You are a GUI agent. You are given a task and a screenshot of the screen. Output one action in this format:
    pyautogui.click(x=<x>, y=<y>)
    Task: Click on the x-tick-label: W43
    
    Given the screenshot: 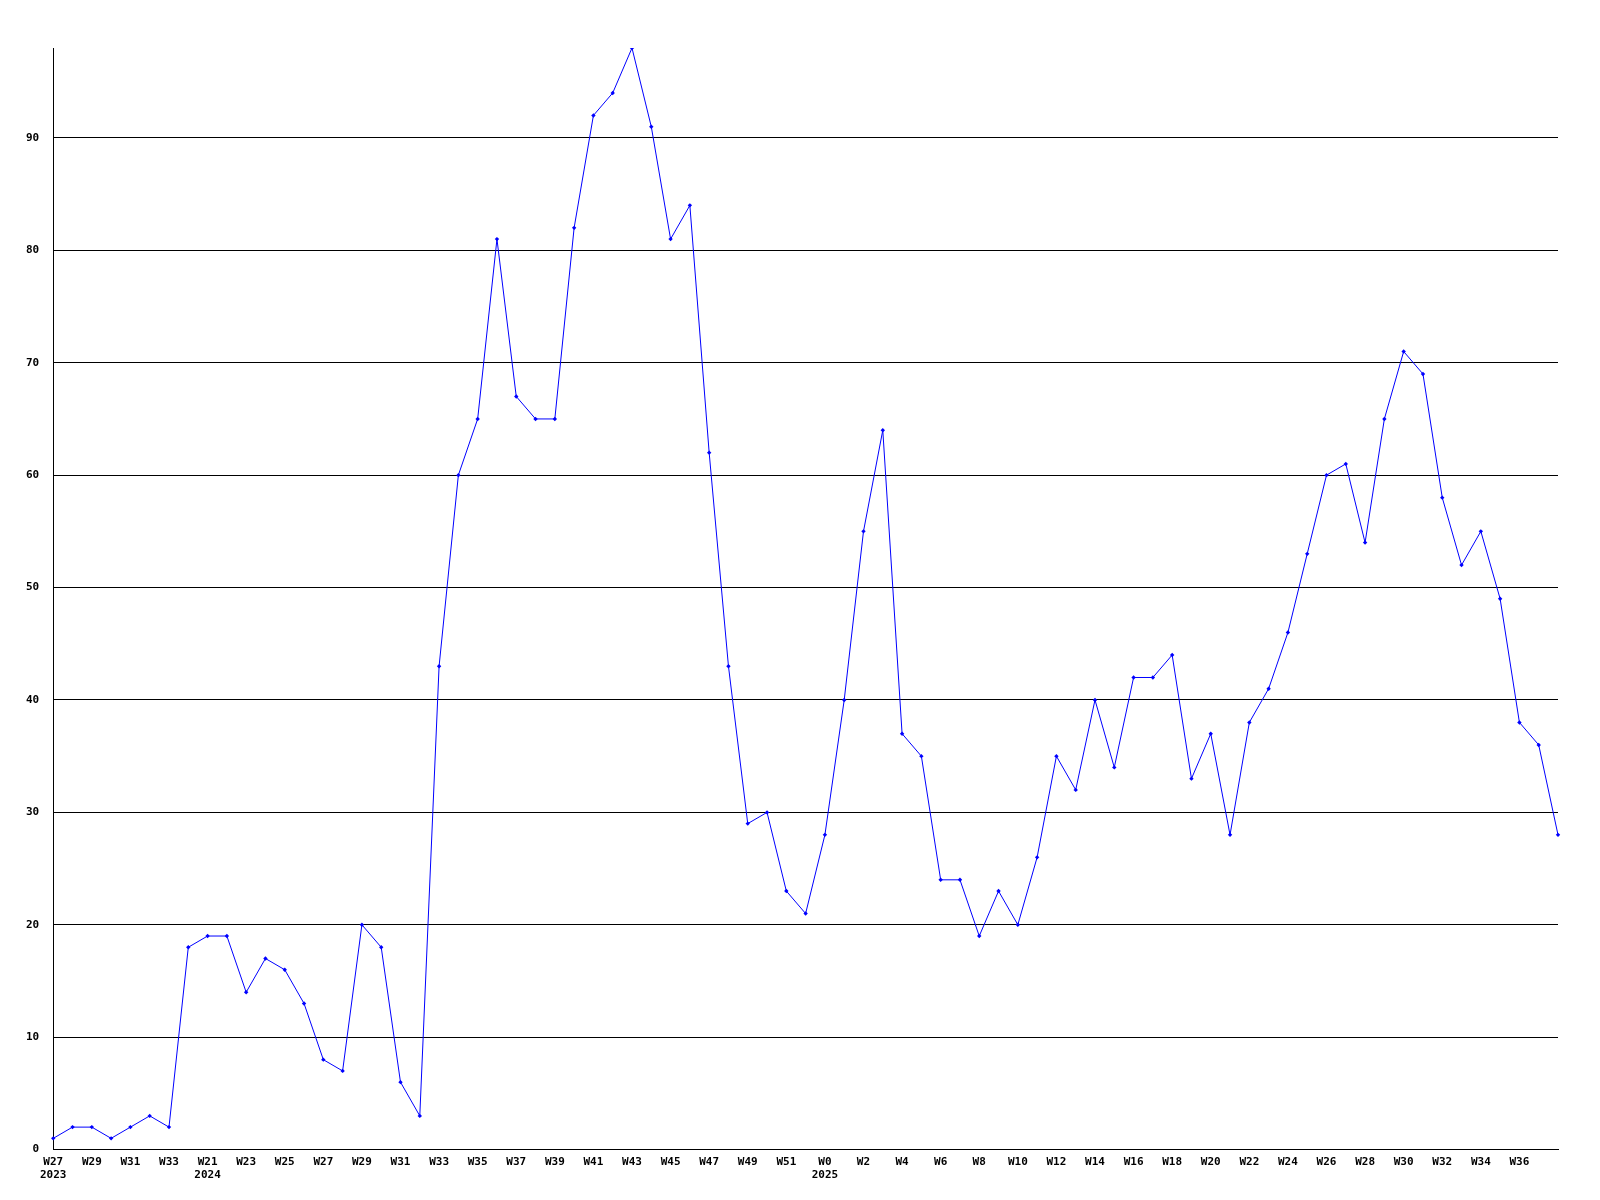 What is the action you would take?
    pyautogui.click(x=632, y=1162)
    